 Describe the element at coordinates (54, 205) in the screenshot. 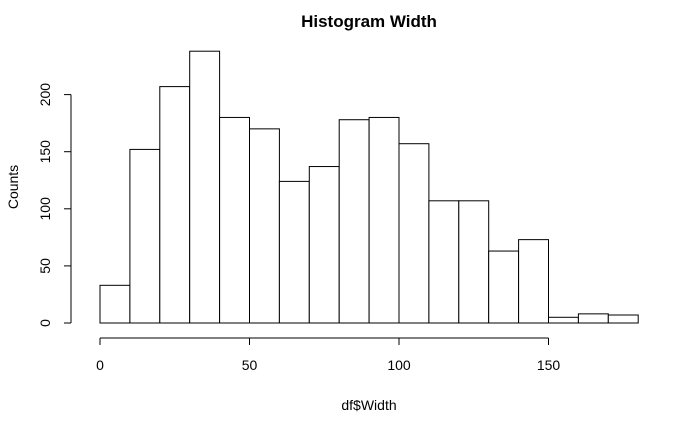

I see `y-axis: 0 50 100 150 200` at that location.